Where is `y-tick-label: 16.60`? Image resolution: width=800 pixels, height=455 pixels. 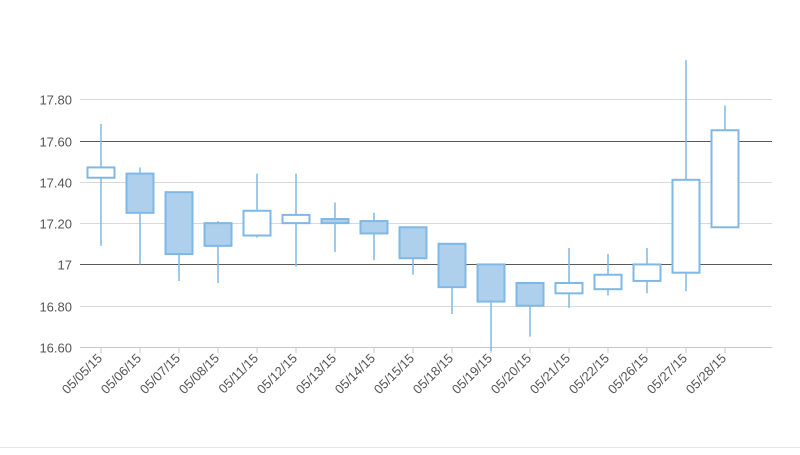 y-tick-label: 16.60 is located at coordinates (55, 348).